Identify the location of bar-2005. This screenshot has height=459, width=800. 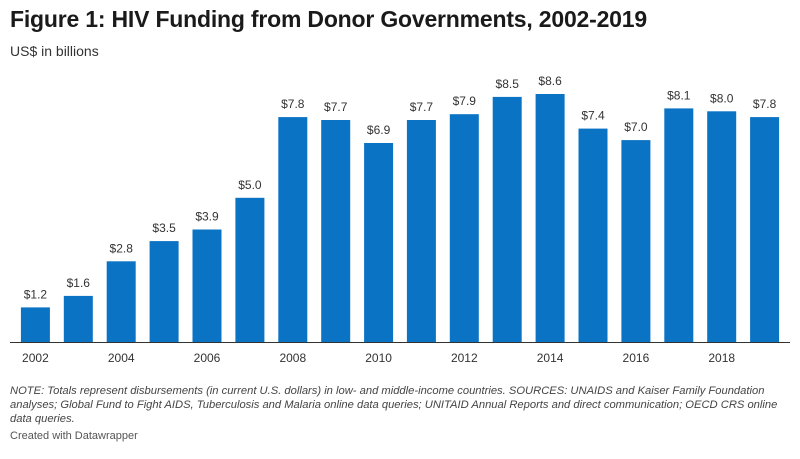
(164, 291).